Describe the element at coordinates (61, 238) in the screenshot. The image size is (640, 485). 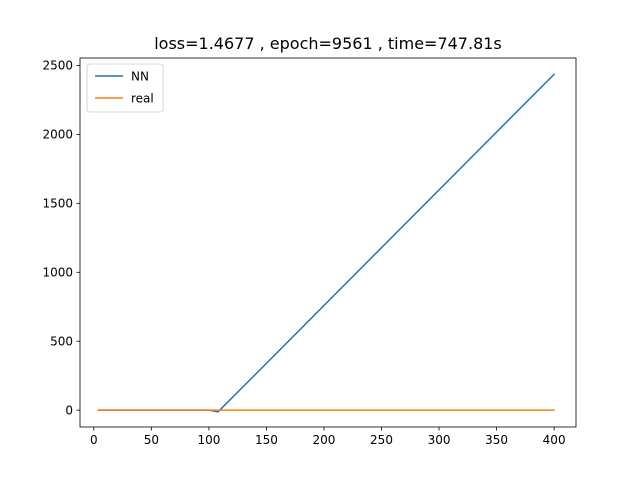
I see `y-axis: 0 500 1000 1500 2000 2500` at that location.